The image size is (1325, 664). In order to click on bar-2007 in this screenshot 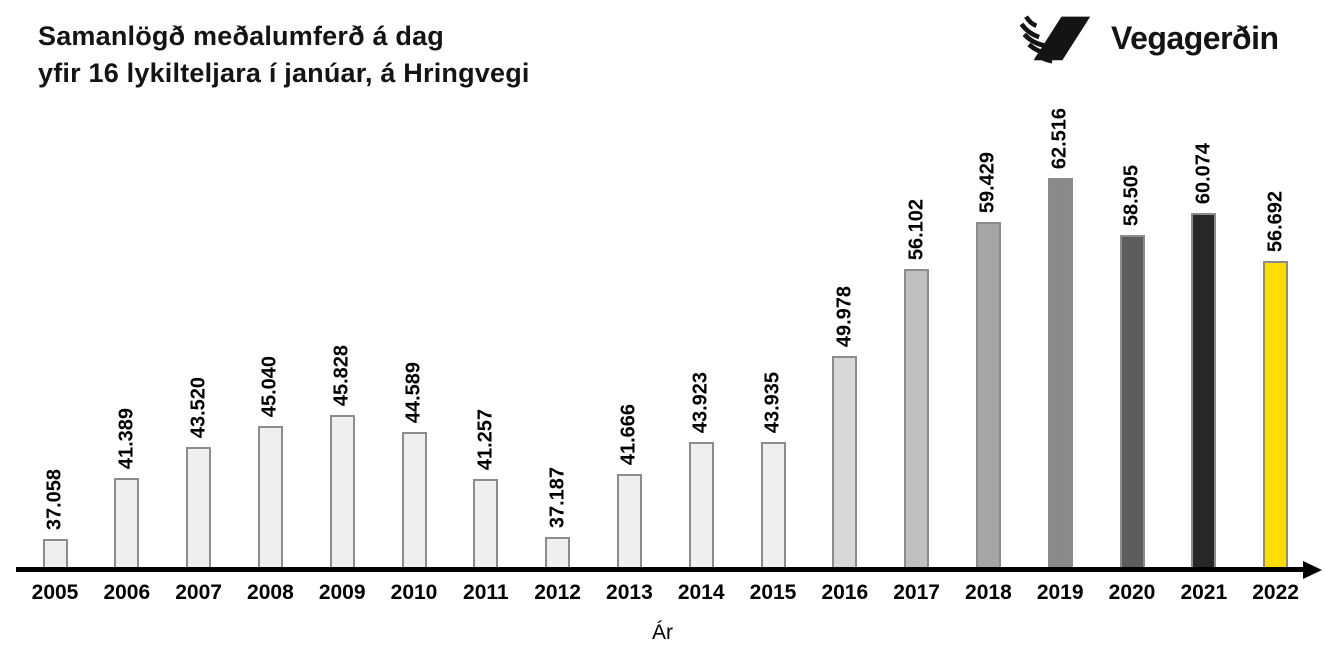, I will do `click(199, 508)`.